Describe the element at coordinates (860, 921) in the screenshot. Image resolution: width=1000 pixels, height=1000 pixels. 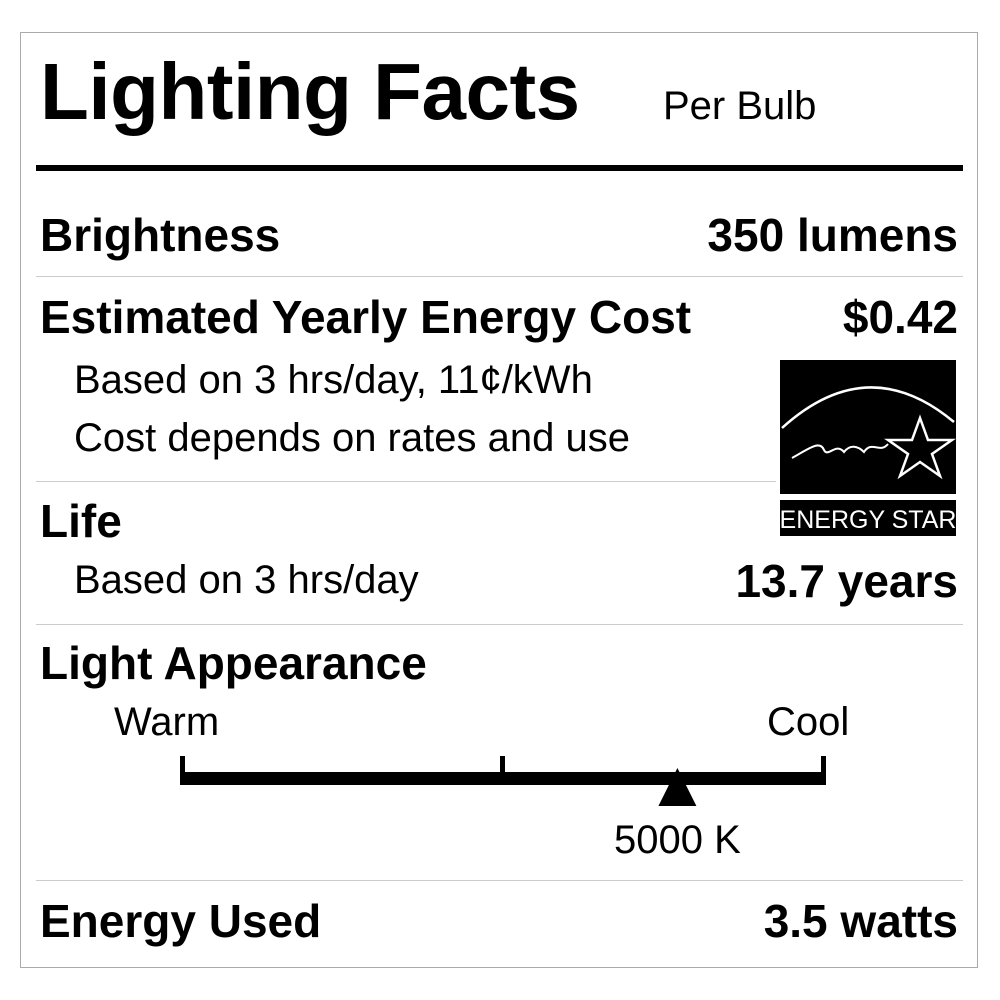
I see `energy-used-value: 3.5 watts` at that location.